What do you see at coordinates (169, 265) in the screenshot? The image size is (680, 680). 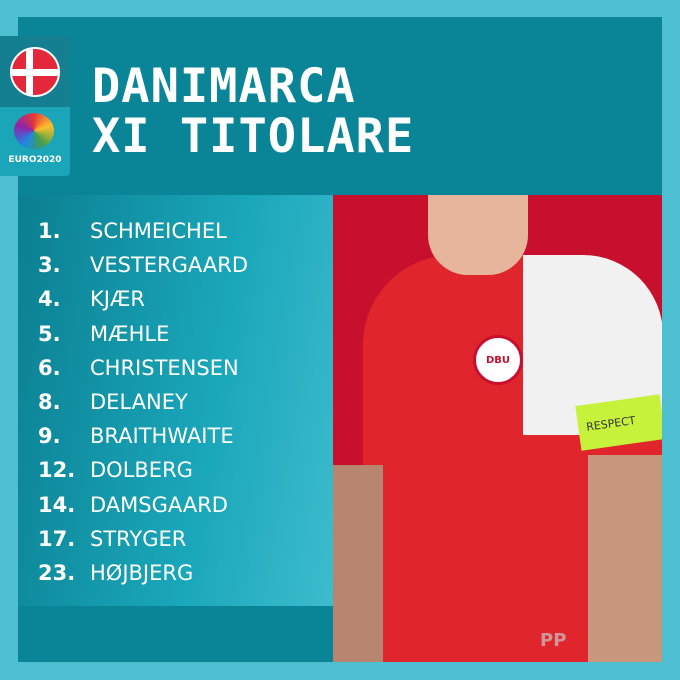 I see `player-name: VESTERGAARD` at bounding box center [169, 265].